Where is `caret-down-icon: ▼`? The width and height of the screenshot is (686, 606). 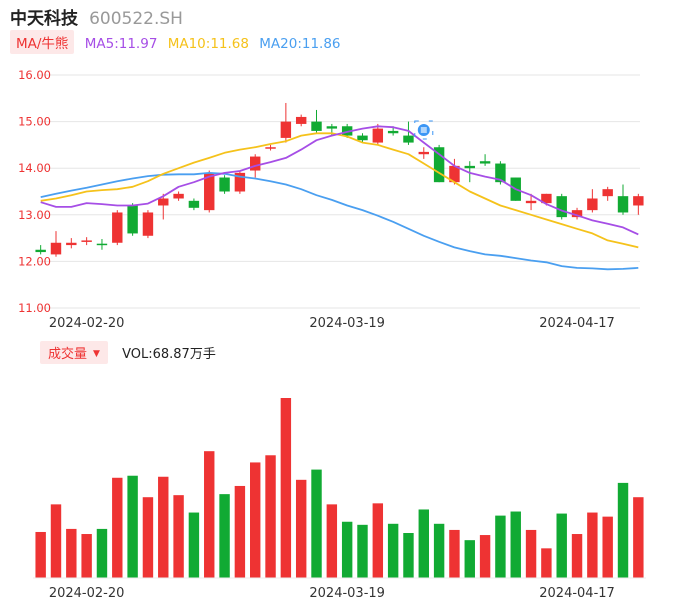 caret-down-icon: ▼ is located at coordinates (96, 354).